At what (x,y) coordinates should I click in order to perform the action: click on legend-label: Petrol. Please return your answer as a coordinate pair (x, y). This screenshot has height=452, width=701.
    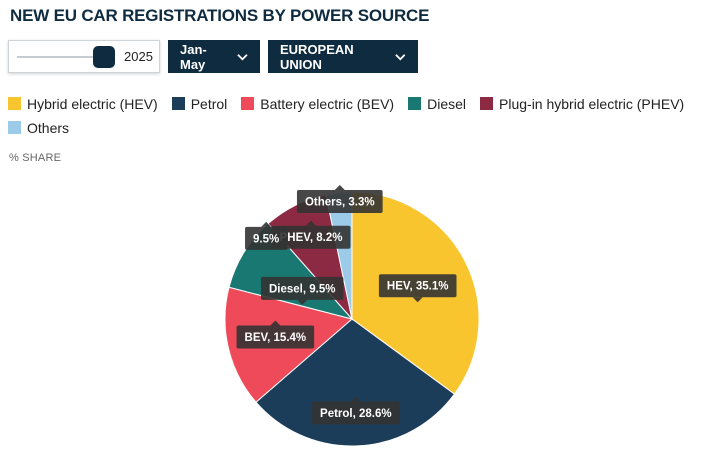
    Looking at the image, I should click on (209, 103).